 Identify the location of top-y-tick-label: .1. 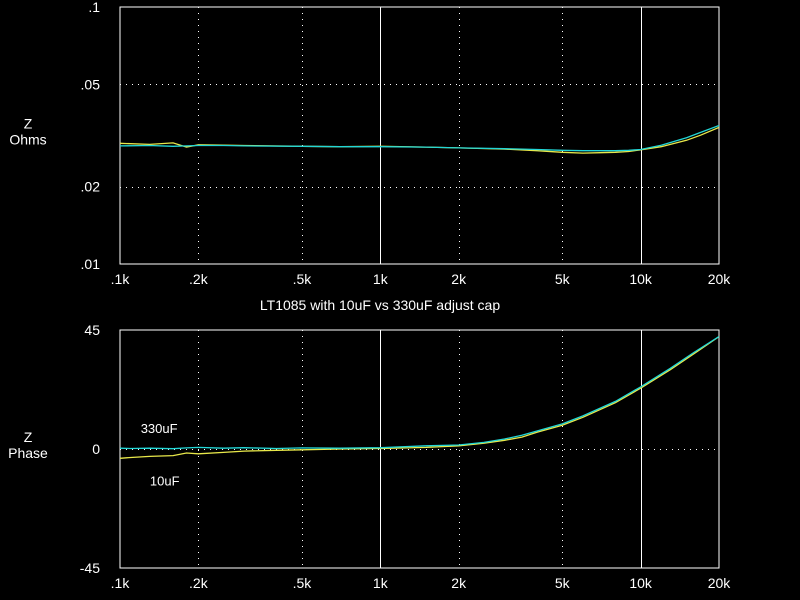
(94, 7).